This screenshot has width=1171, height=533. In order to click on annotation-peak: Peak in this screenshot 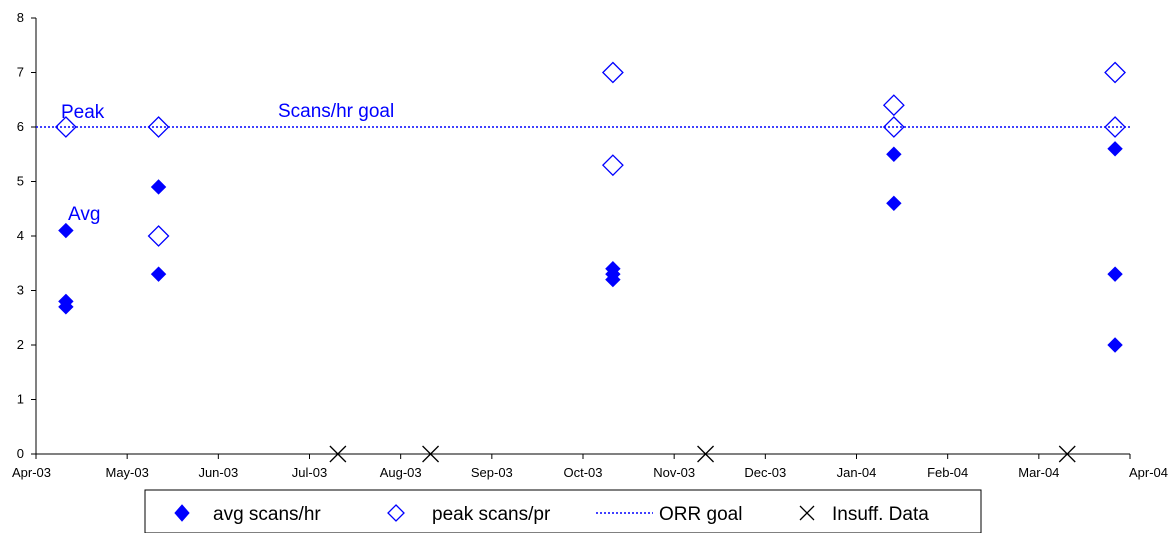, I will do `click(83, 112)`.